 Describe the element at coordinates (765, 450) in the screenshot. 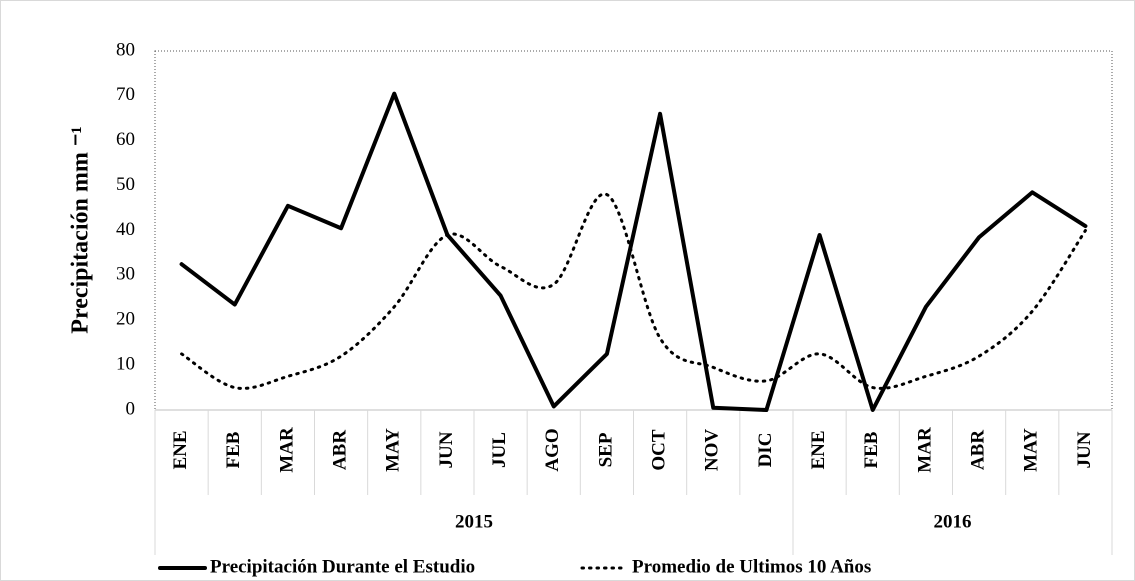

I see `x-tick-label: DIC` at that location.